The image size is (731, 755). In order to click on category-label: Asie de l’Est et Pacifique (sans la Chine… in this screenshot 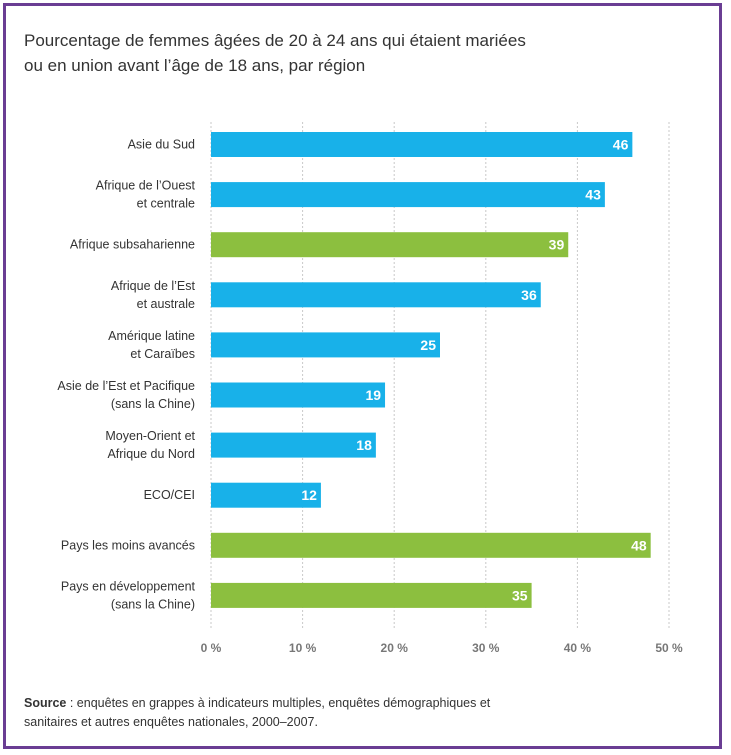, I will do `click(126, 395)`.